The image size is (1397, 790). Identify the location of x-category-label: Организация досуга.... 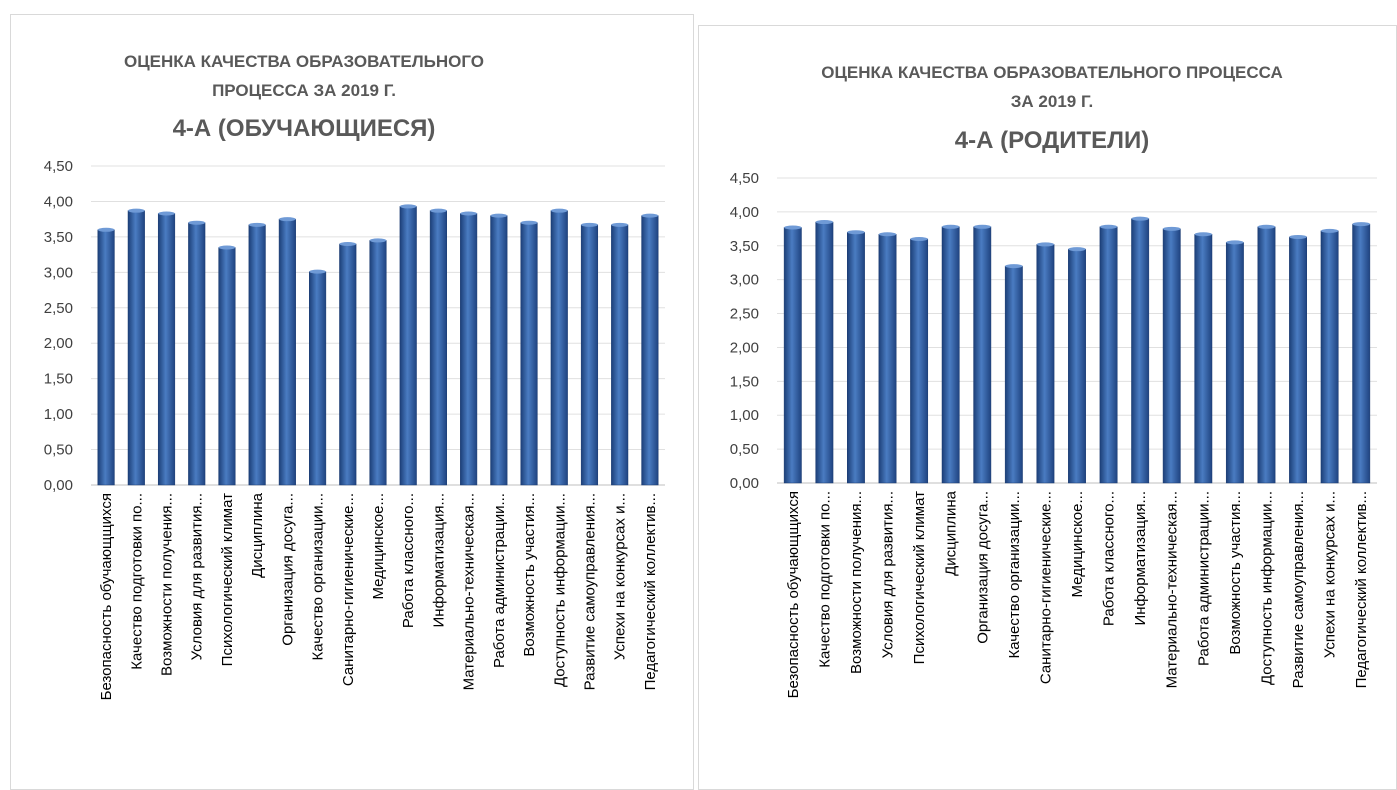
(982, 567).